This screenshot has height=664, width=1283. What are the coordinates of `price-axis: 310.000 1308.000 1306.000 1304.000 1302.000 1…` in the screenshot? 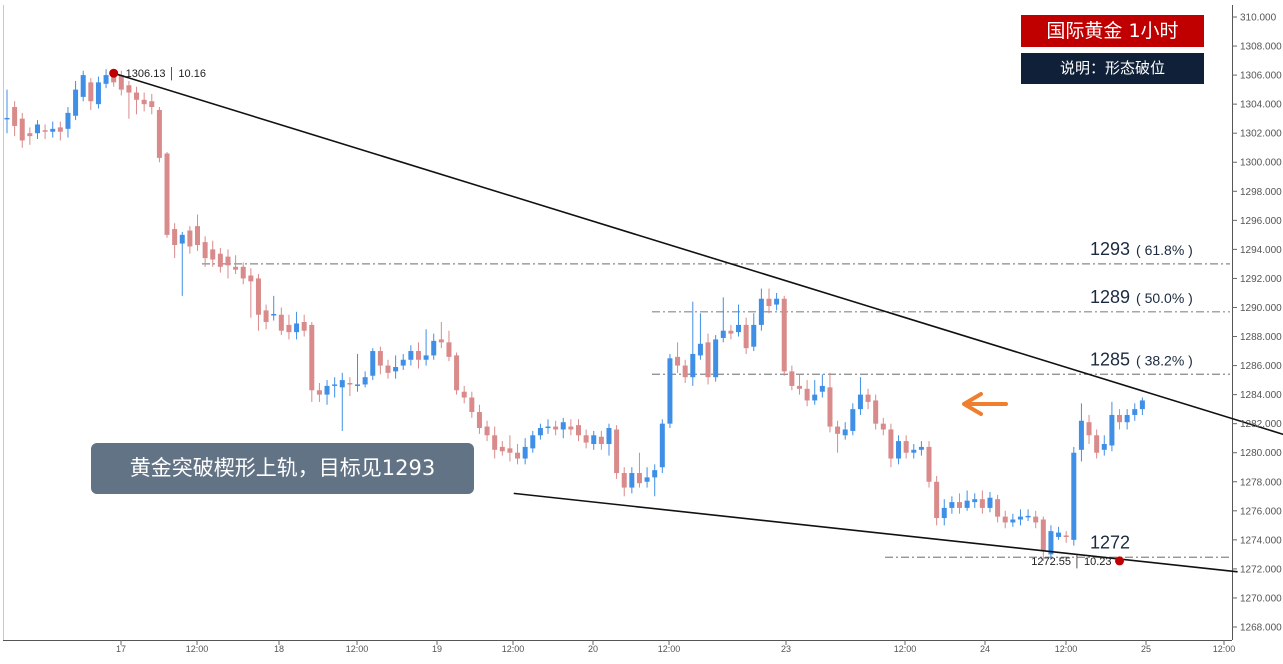 It's located at (1257, 323).